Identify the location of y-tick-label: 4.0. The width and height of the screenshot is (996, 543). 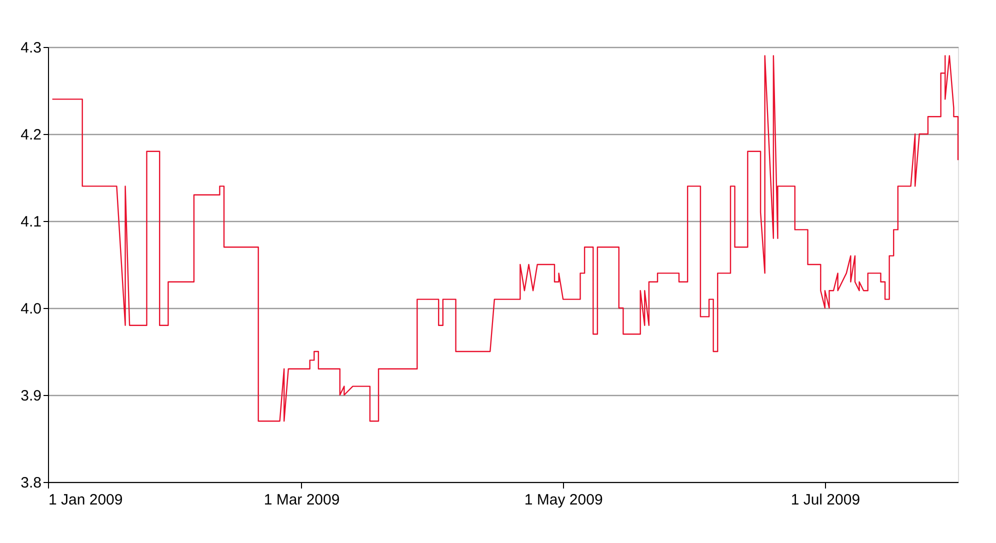
(31, 309).